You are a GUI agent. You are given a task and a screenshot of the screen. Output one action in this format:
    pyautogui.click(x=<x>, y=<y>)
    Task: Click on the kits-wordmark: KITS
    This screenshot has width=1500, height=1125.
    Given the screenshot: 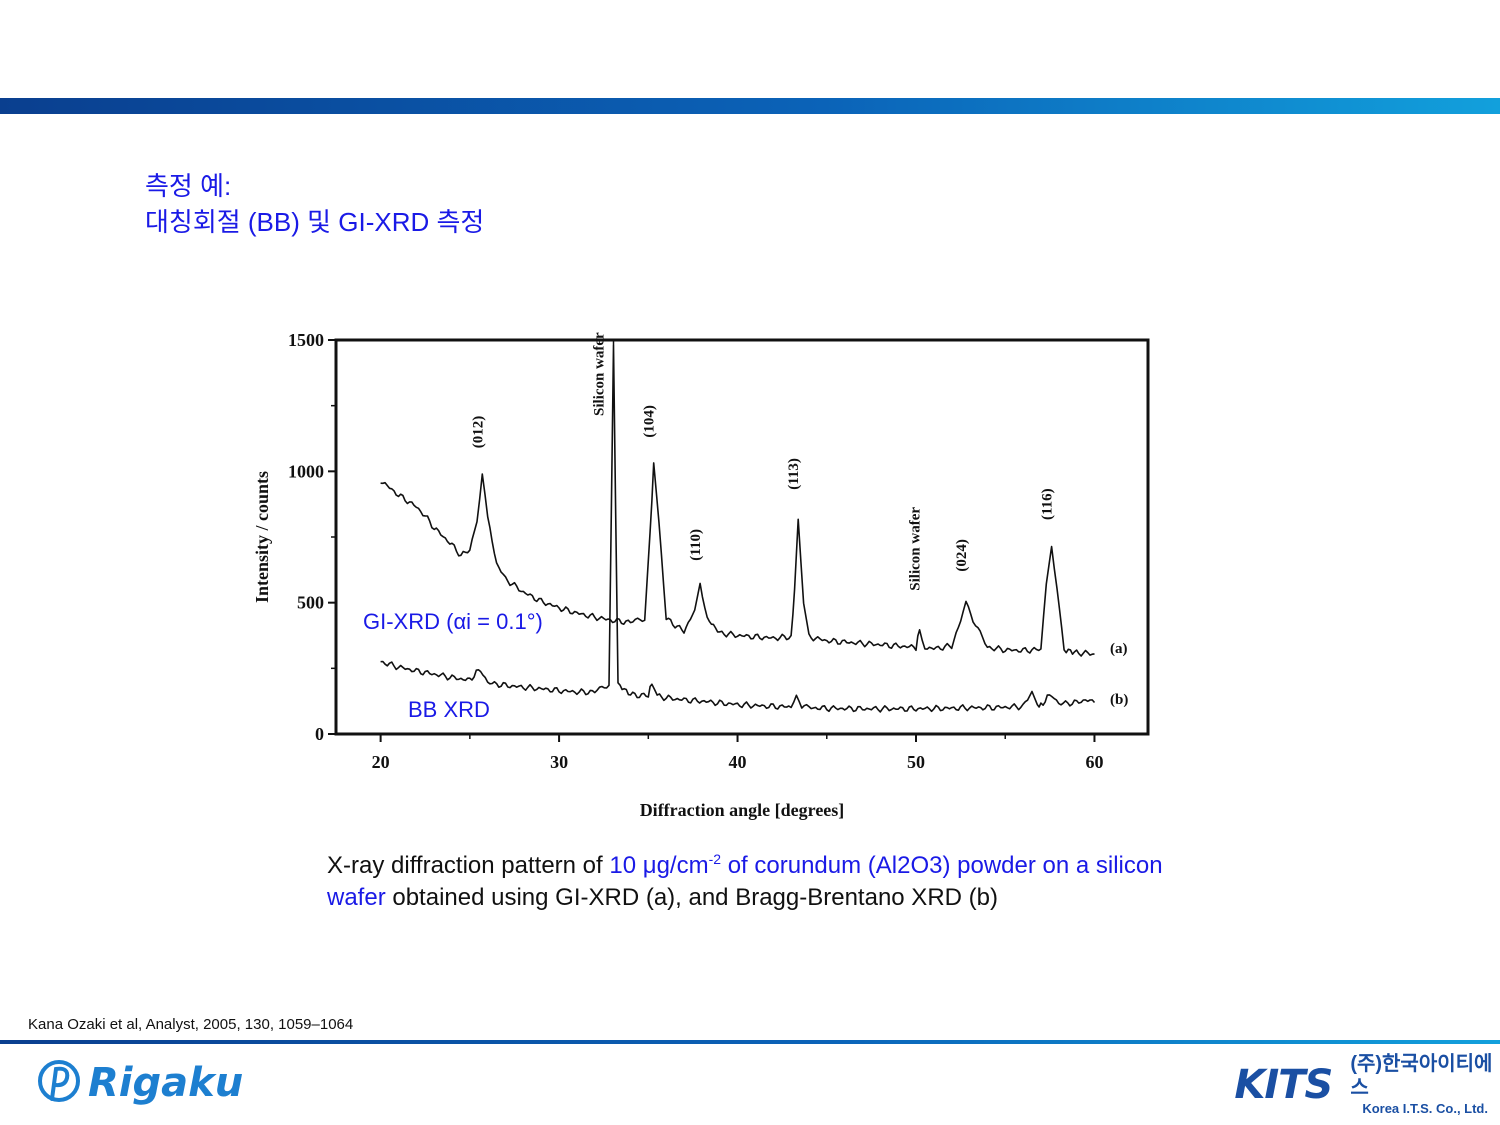 What is the action you would take?
    pyautogui.click(x=1283, y=1085)
    